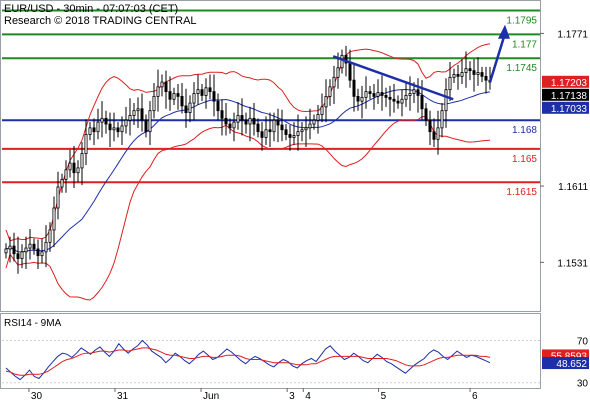 This screenshot has width=590, height=400. I want to click on rsi-tag-label-0: 55.8593, so click(569, 356).